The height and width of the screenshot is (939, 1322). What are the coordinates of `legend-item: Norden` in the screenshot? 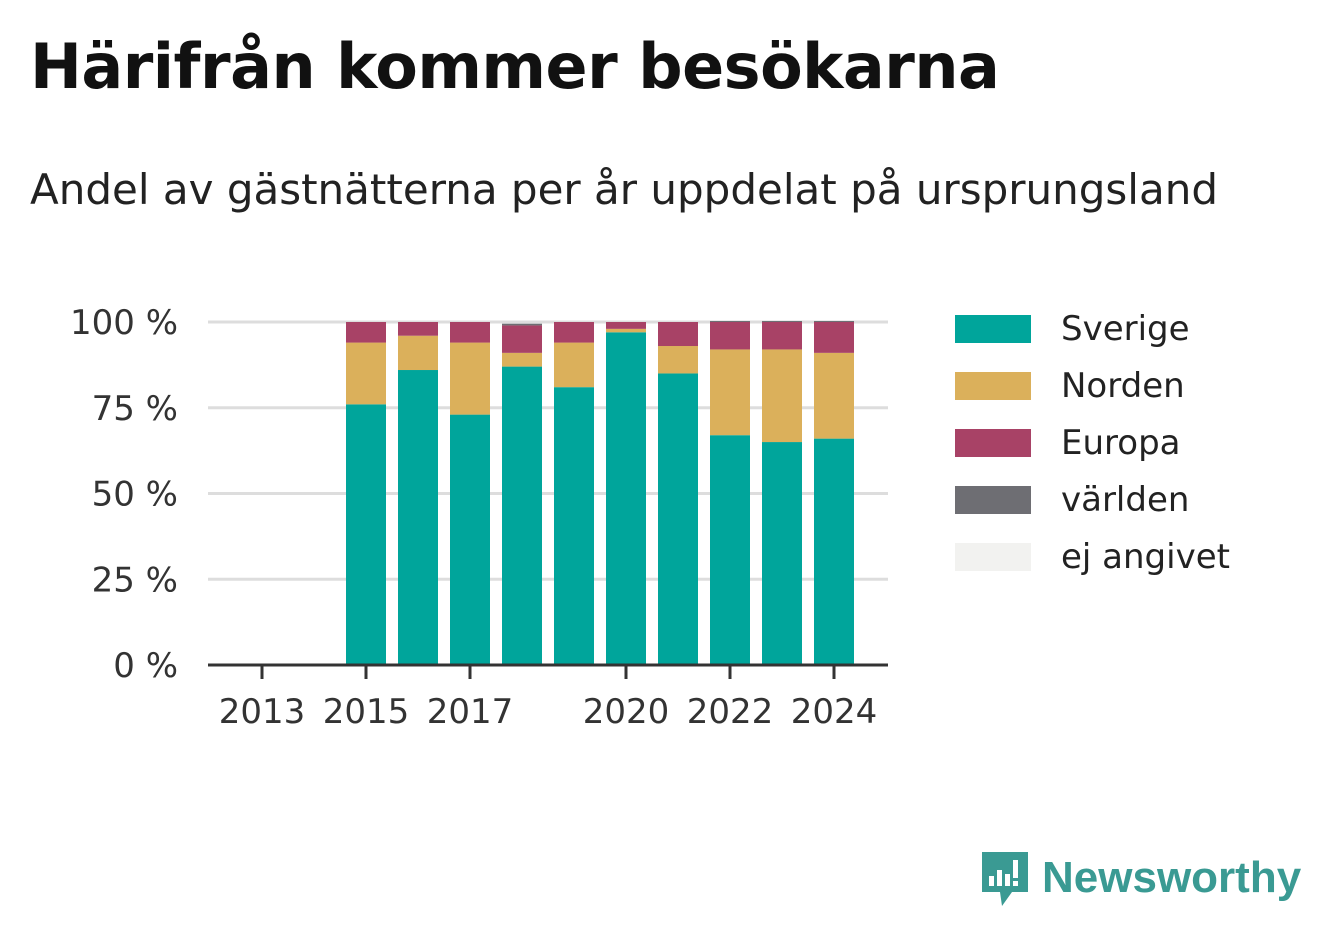 It's located at (1092, 385).